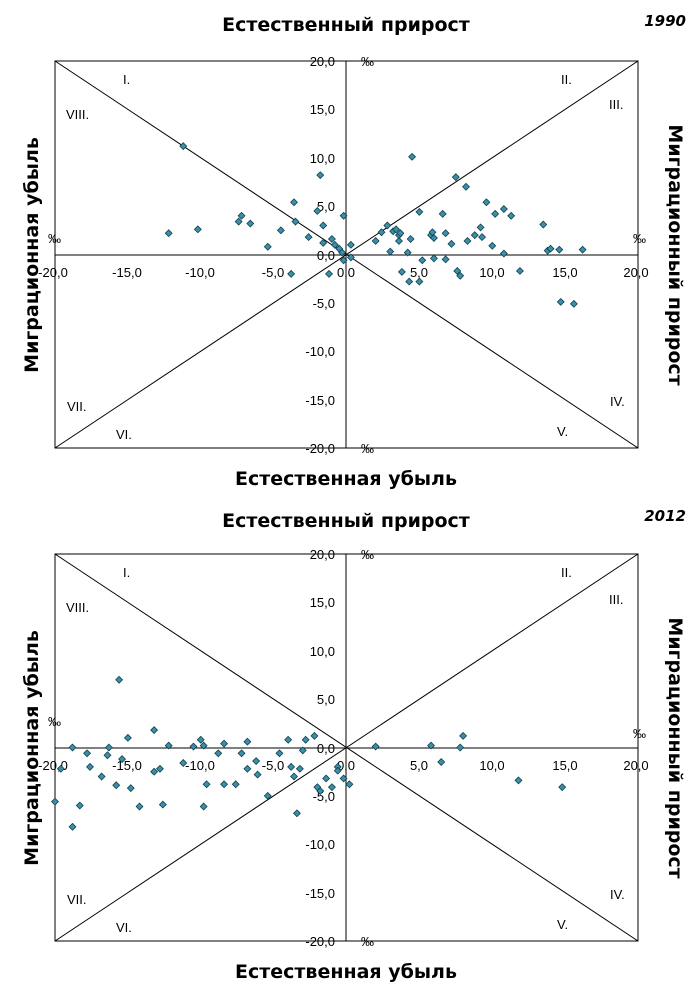 Image resolution: width=690 pixels, height=985 pixels. What do you see at coordinates (375, 225) in the screenshot?
I see `scatter-points-1990` at bounding box center [375, 225].